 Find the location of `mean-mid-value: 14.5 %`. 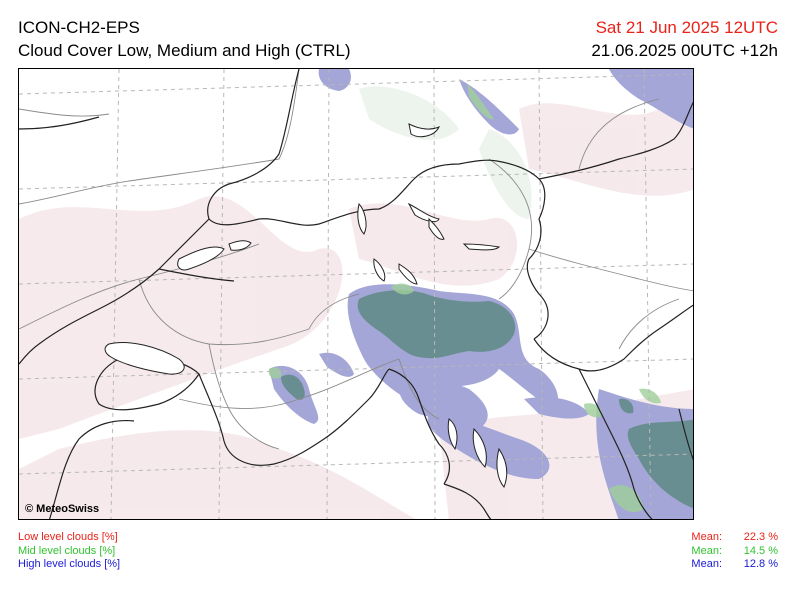

mean-mid-value: 14.5 % is located at coordinates (760, 550).